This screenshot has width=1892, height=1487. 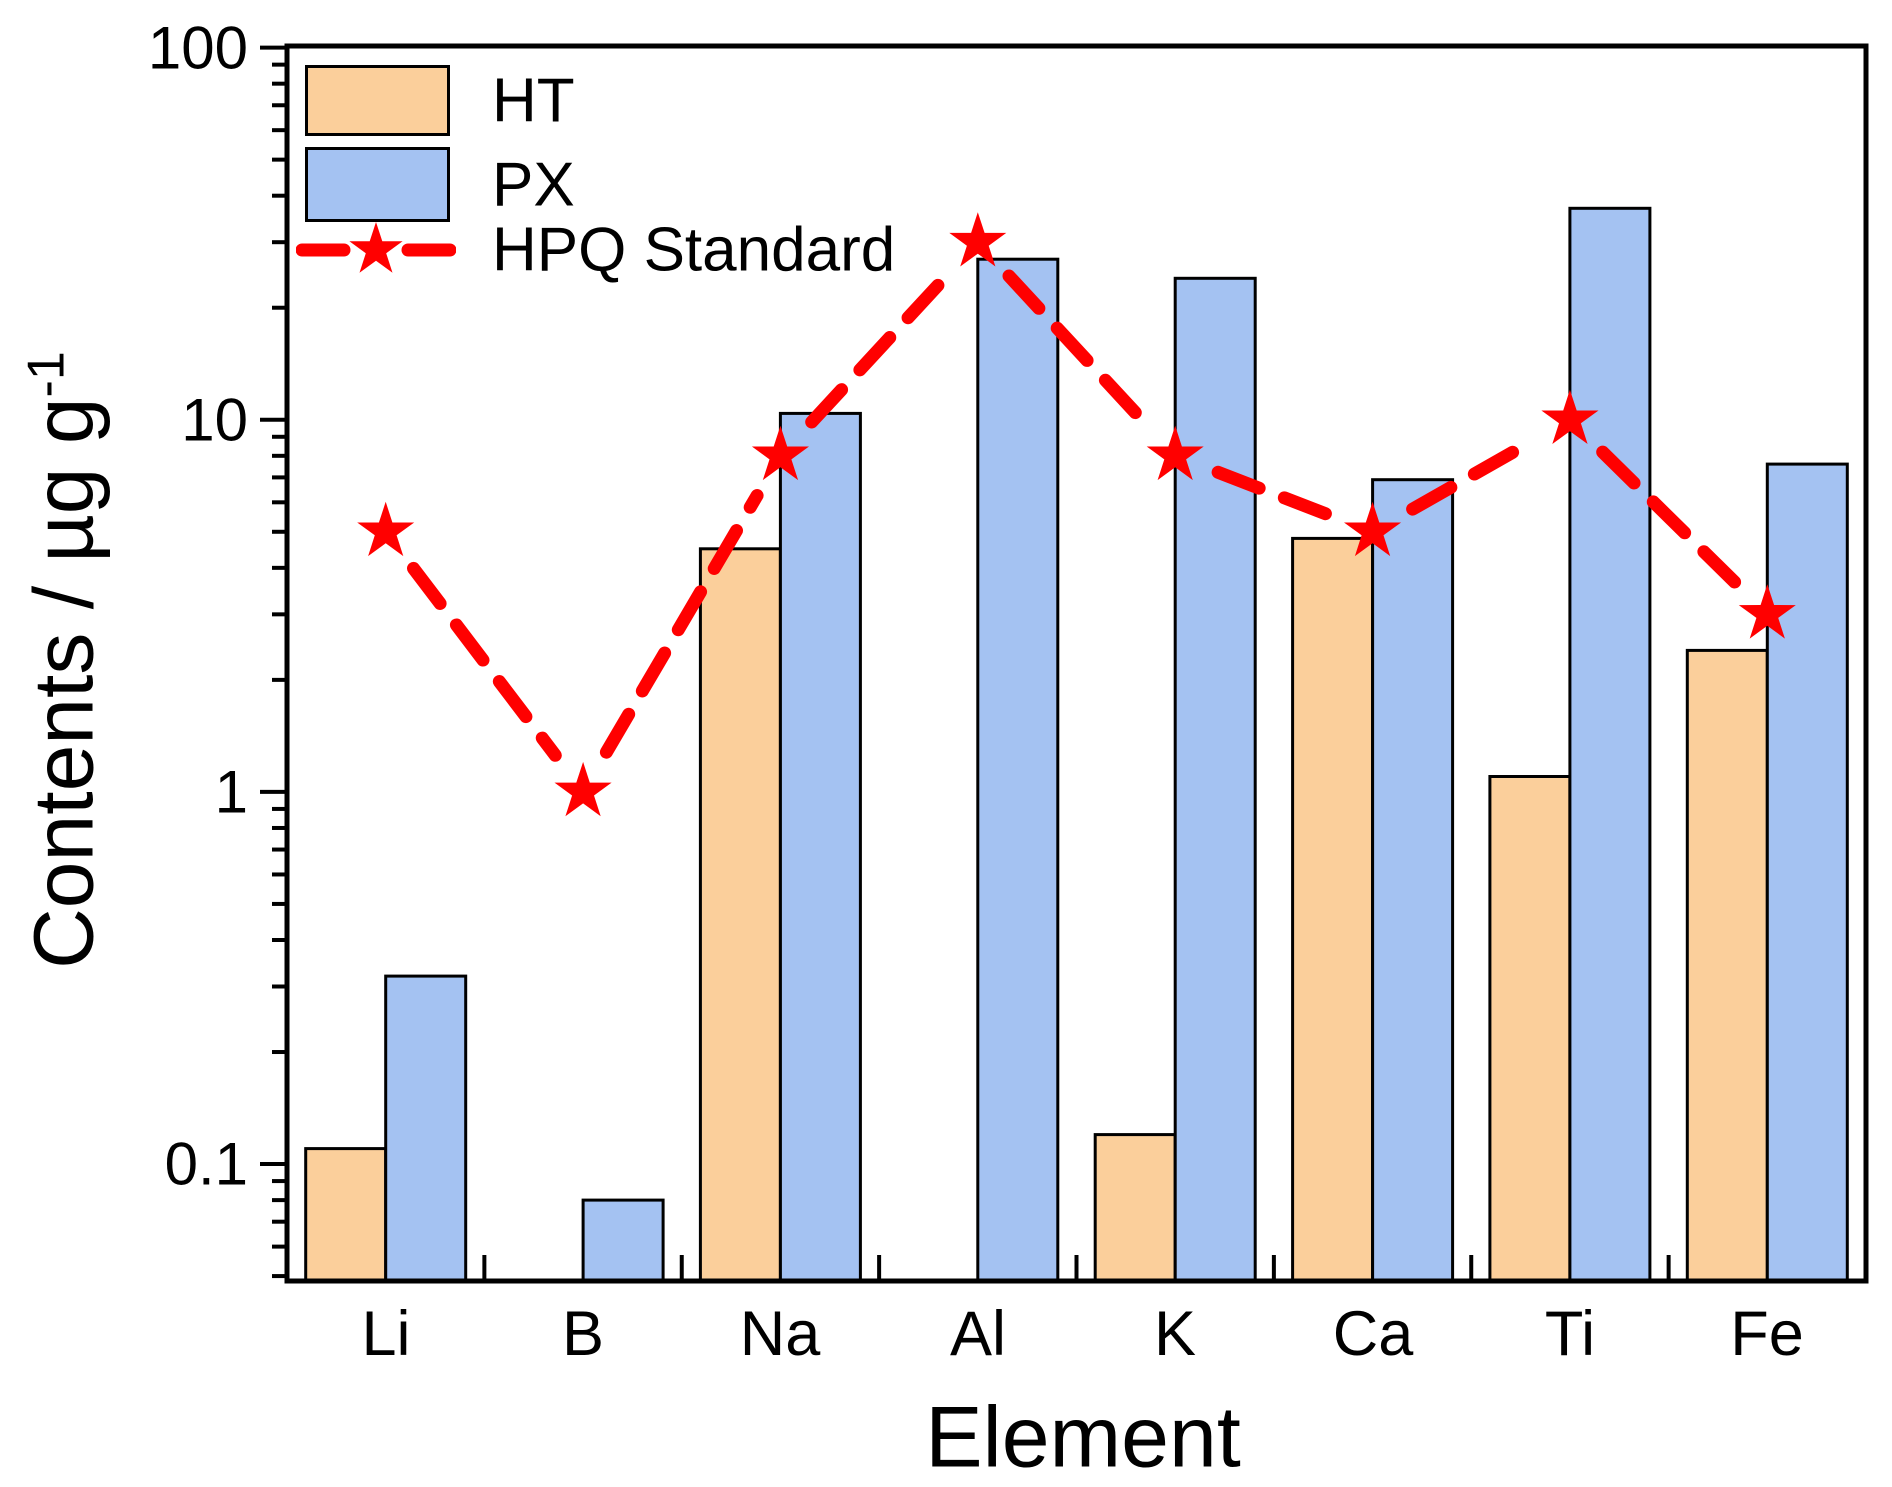 I want to click on legend-line-star-icon, so click(x=376, y=247).